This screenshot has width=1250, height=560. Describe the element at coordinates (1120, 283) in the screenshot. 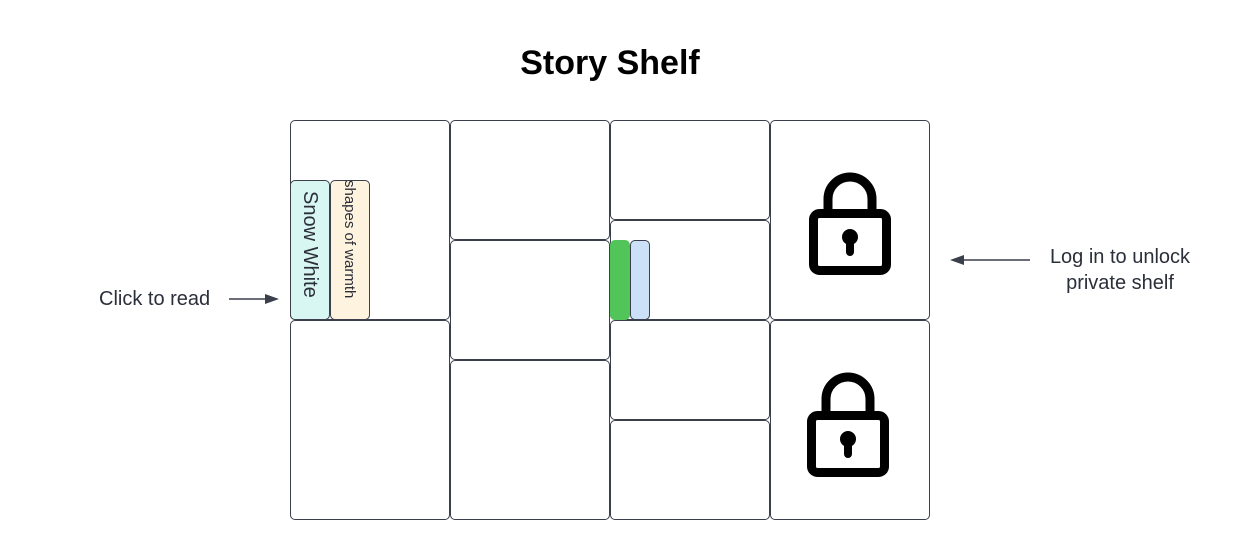

I see `unlock-label-line-2: private shelf` at that location.